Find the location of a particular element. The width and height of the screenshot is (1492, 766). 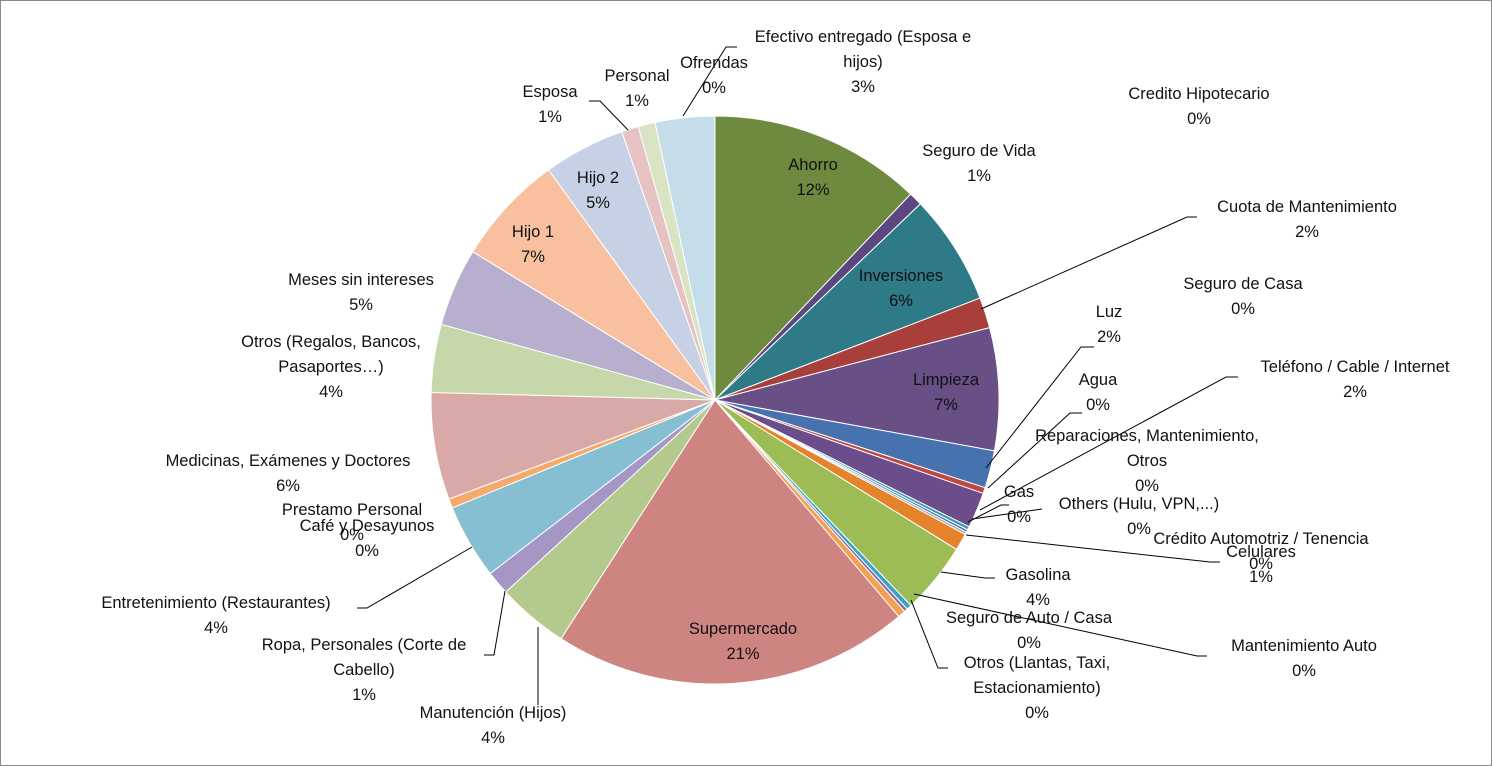

label-name: Pasaportes…) is located at coordinates (330, 367).